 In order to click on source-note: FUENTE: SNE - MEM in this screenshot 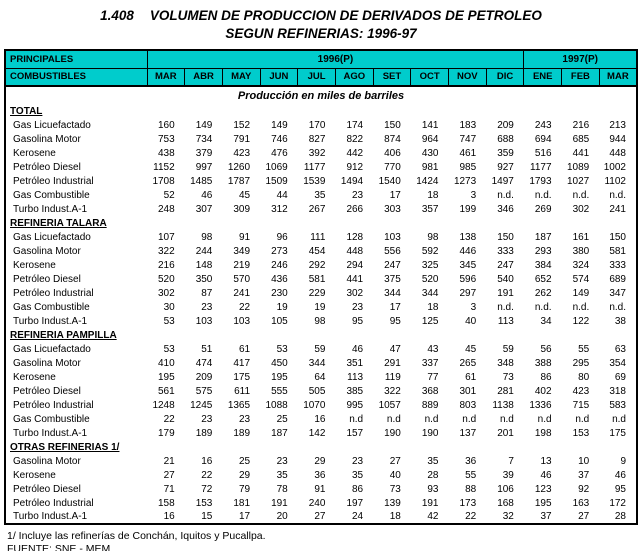, I will do `click(59, 547)`.